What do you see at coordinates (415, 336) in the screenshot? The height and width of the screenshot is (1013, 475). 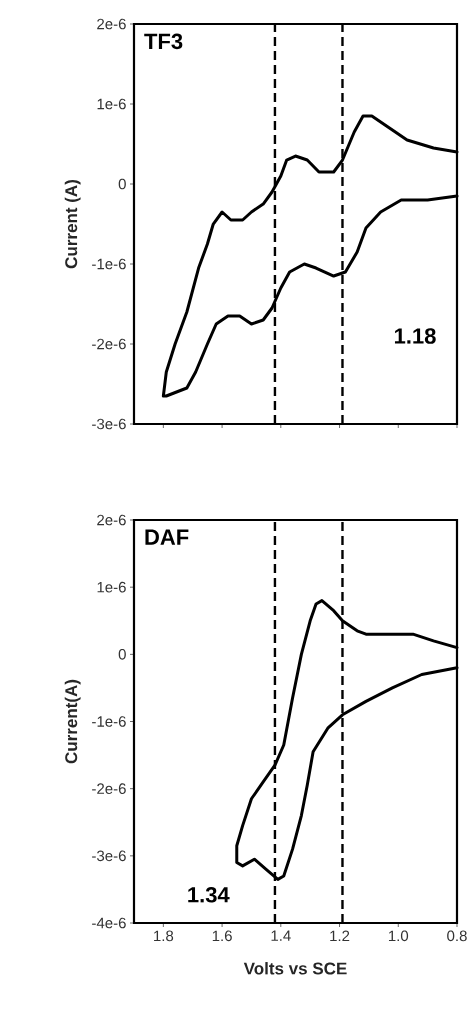 I see `annotation: 1.18` at bounding box center [415, 336].